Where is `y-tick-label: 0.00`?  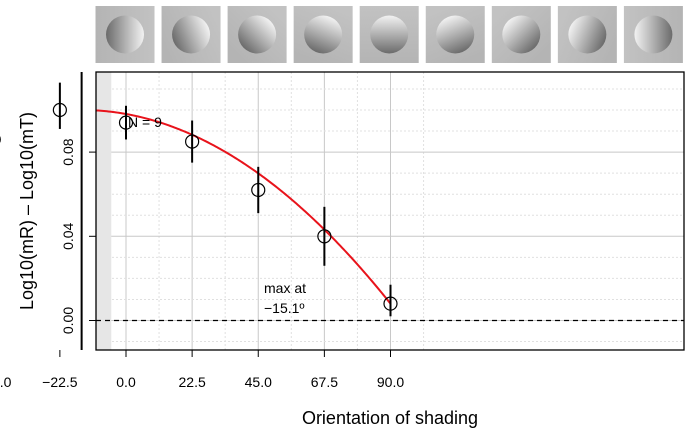
y-tick-label: 0.00 is located at coordinates (68, 320).